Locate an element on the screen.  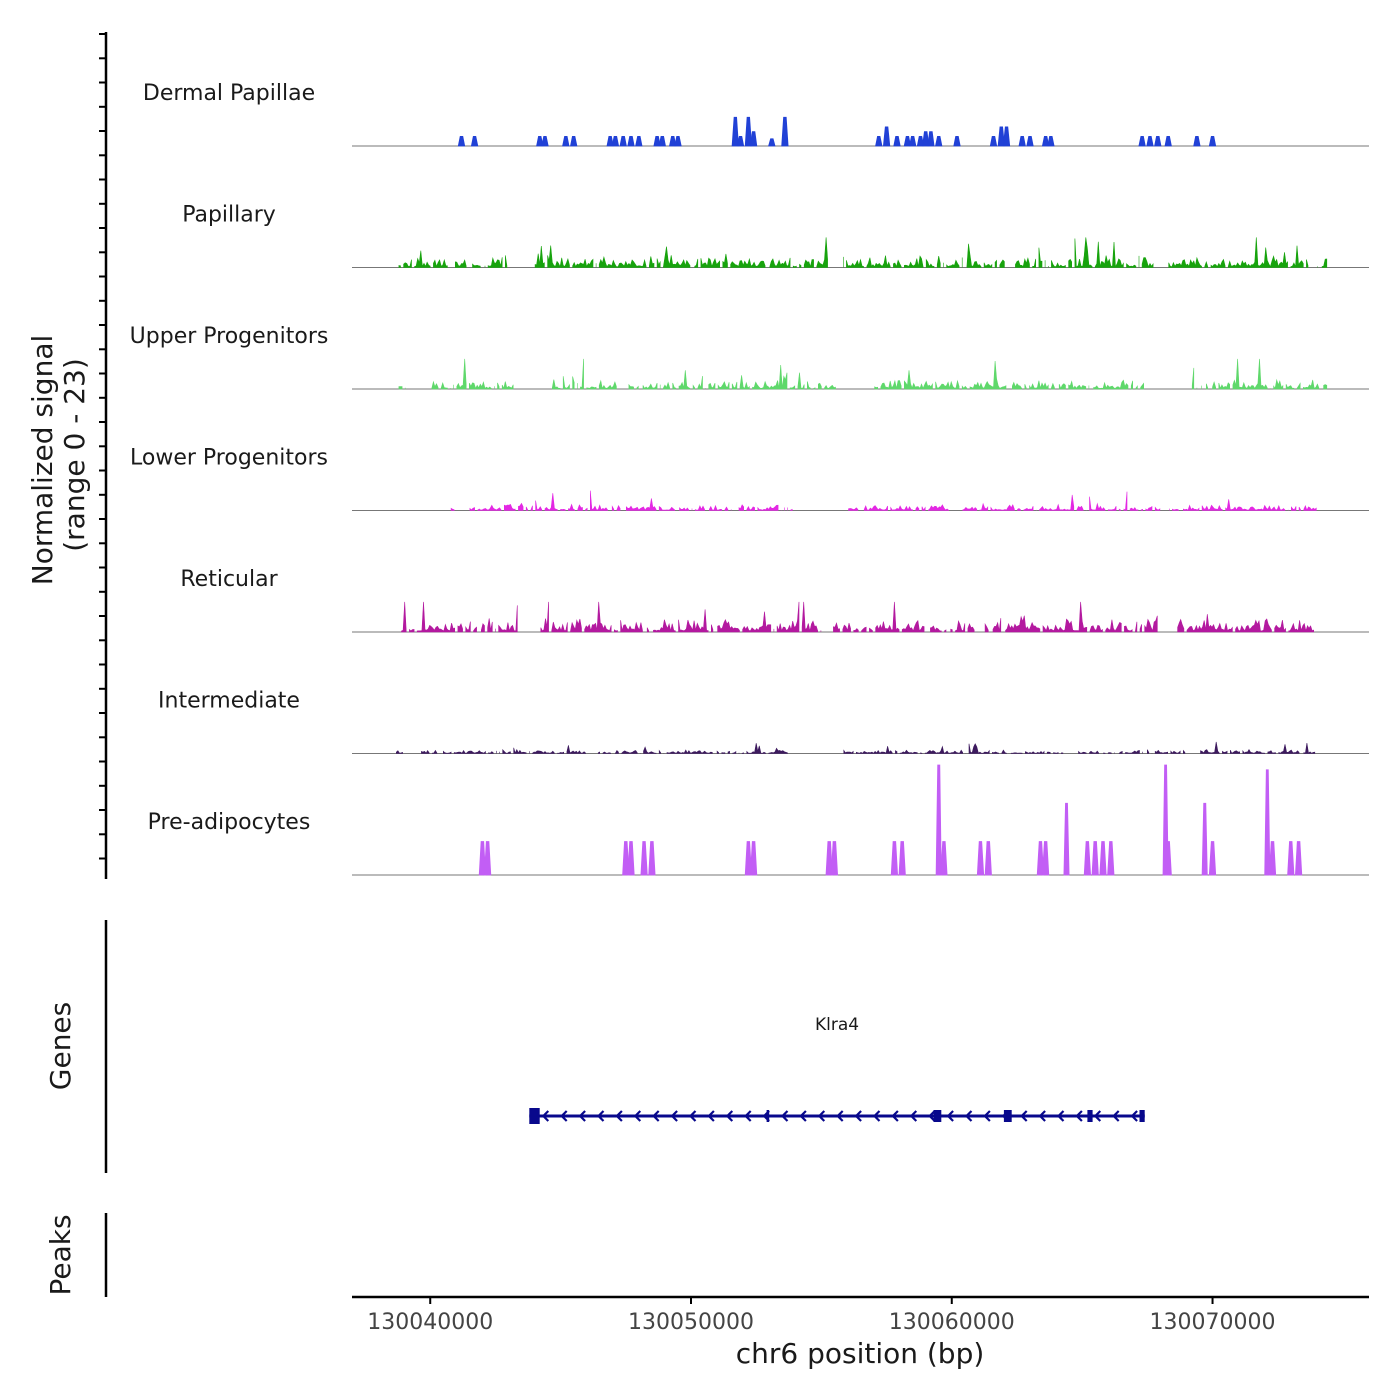
gene-track: Klra4 is located at coordinates (837, 1069).